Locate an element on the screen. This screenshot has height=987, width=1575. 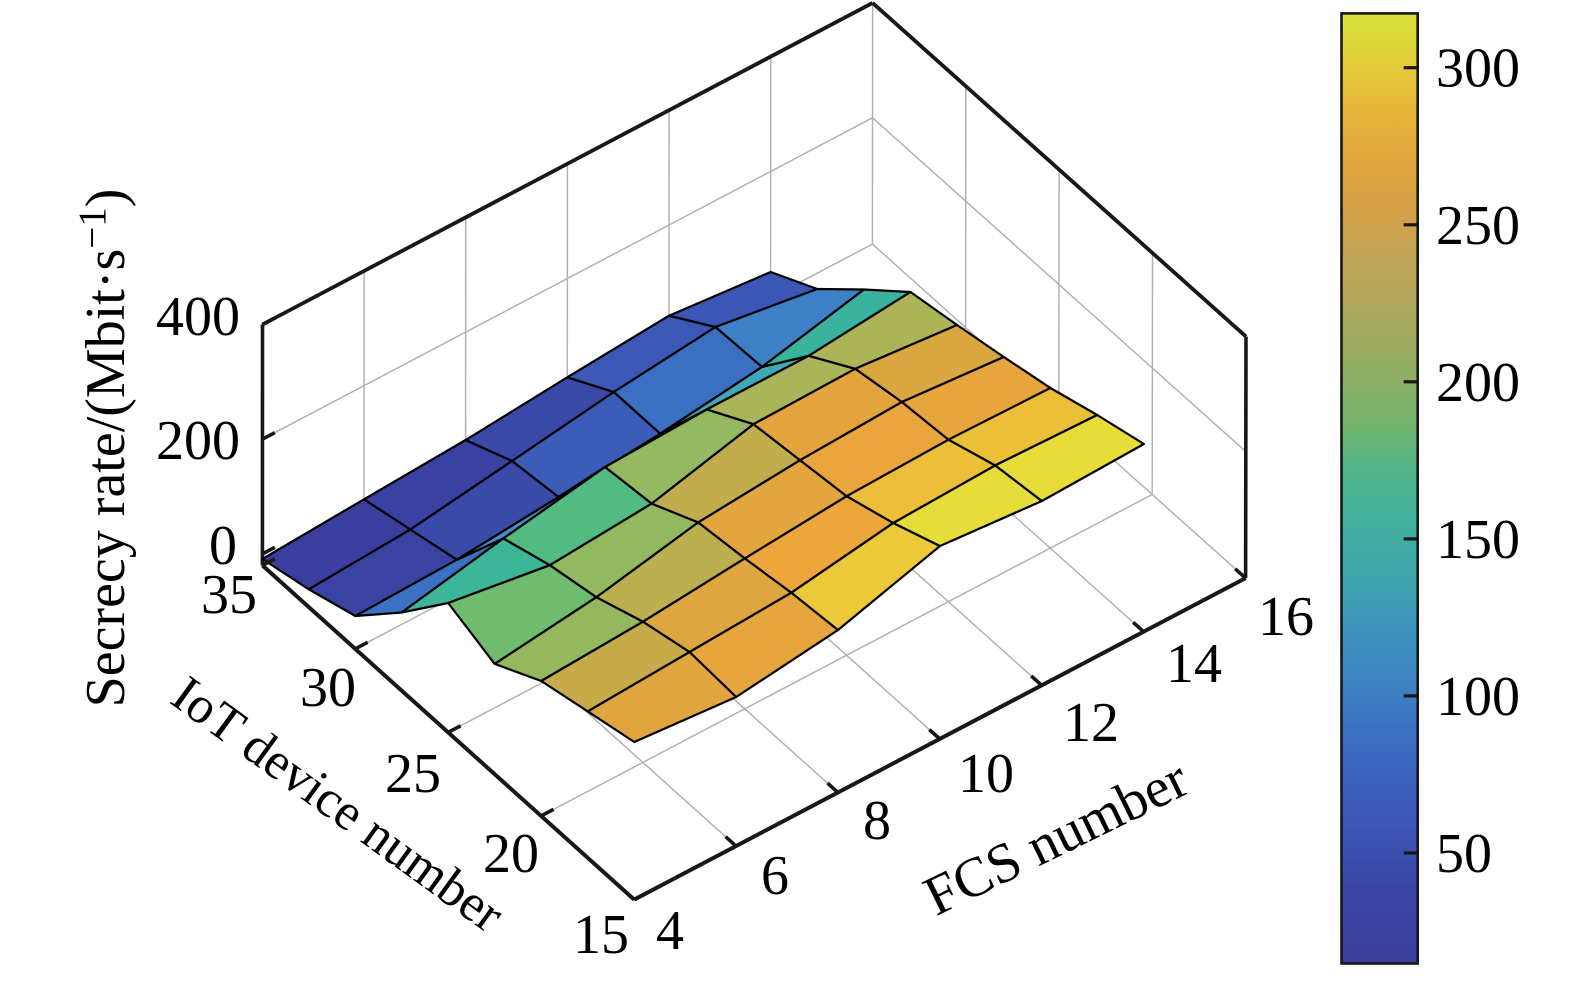
svg-text: 15 is located at coordinates (601, 935).